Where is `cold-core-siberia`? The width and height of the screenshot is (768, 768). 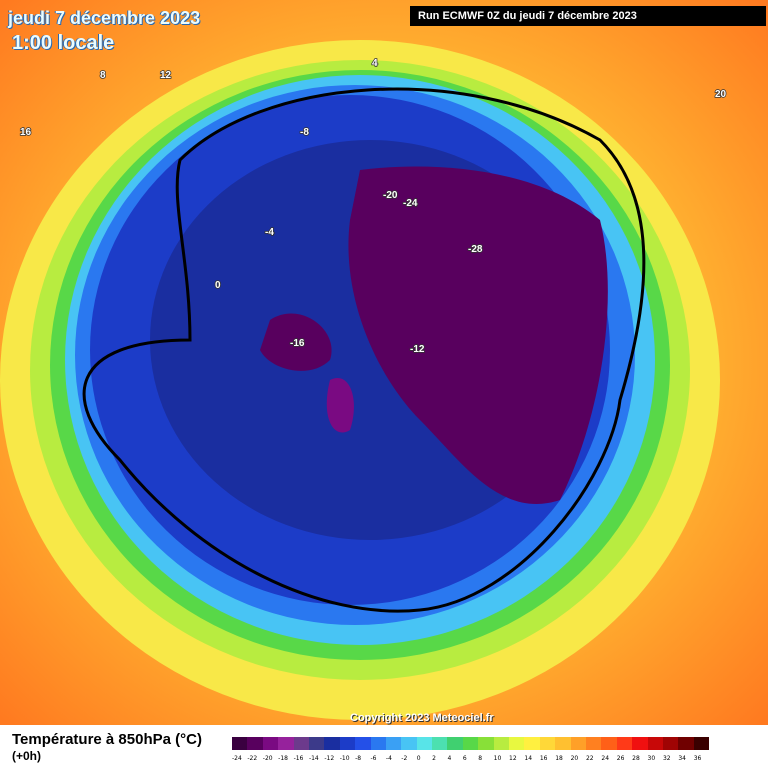
cold-core-siberia is located at coordinates (478, 335).